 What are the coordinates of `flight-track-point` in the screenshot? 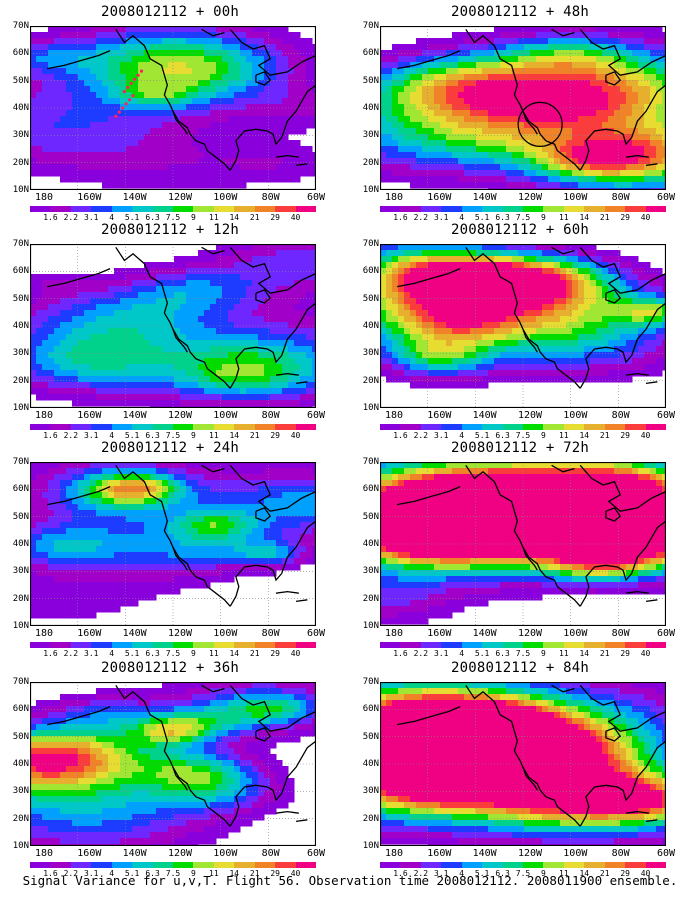 It's located at (116, 116).